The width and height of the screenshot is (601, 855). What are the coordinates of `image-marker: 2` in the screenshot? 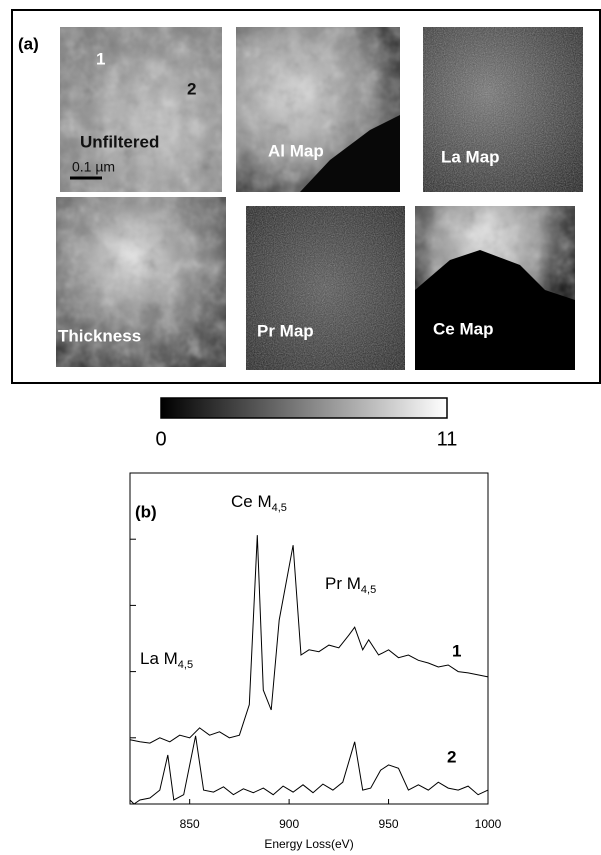 It's located at (191, 88).